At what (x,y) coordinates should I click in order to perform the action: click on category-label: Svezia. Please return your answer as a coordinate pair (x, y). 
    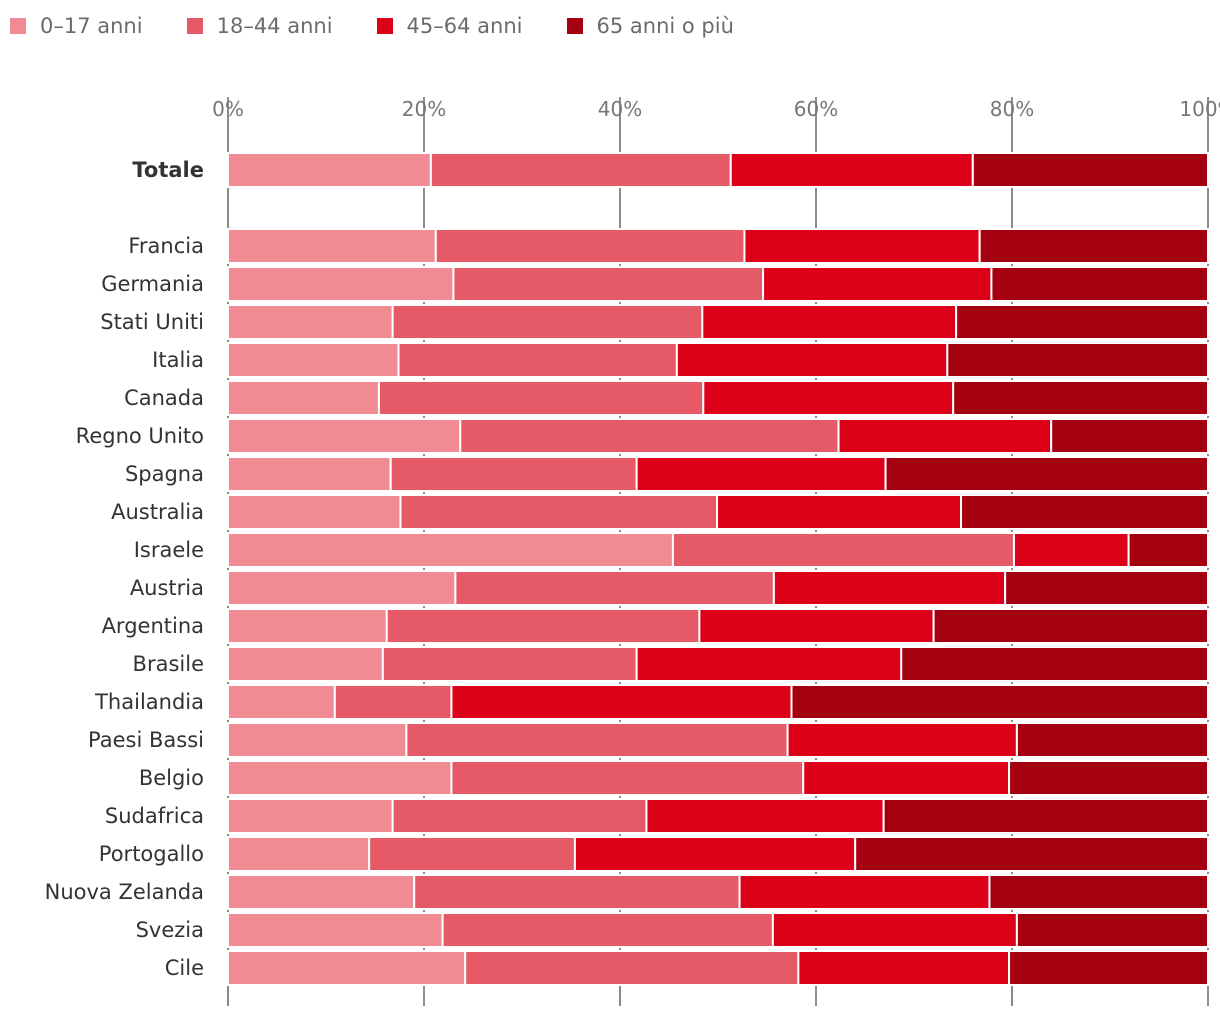
    Looking at the image, I should click on (170, 930).